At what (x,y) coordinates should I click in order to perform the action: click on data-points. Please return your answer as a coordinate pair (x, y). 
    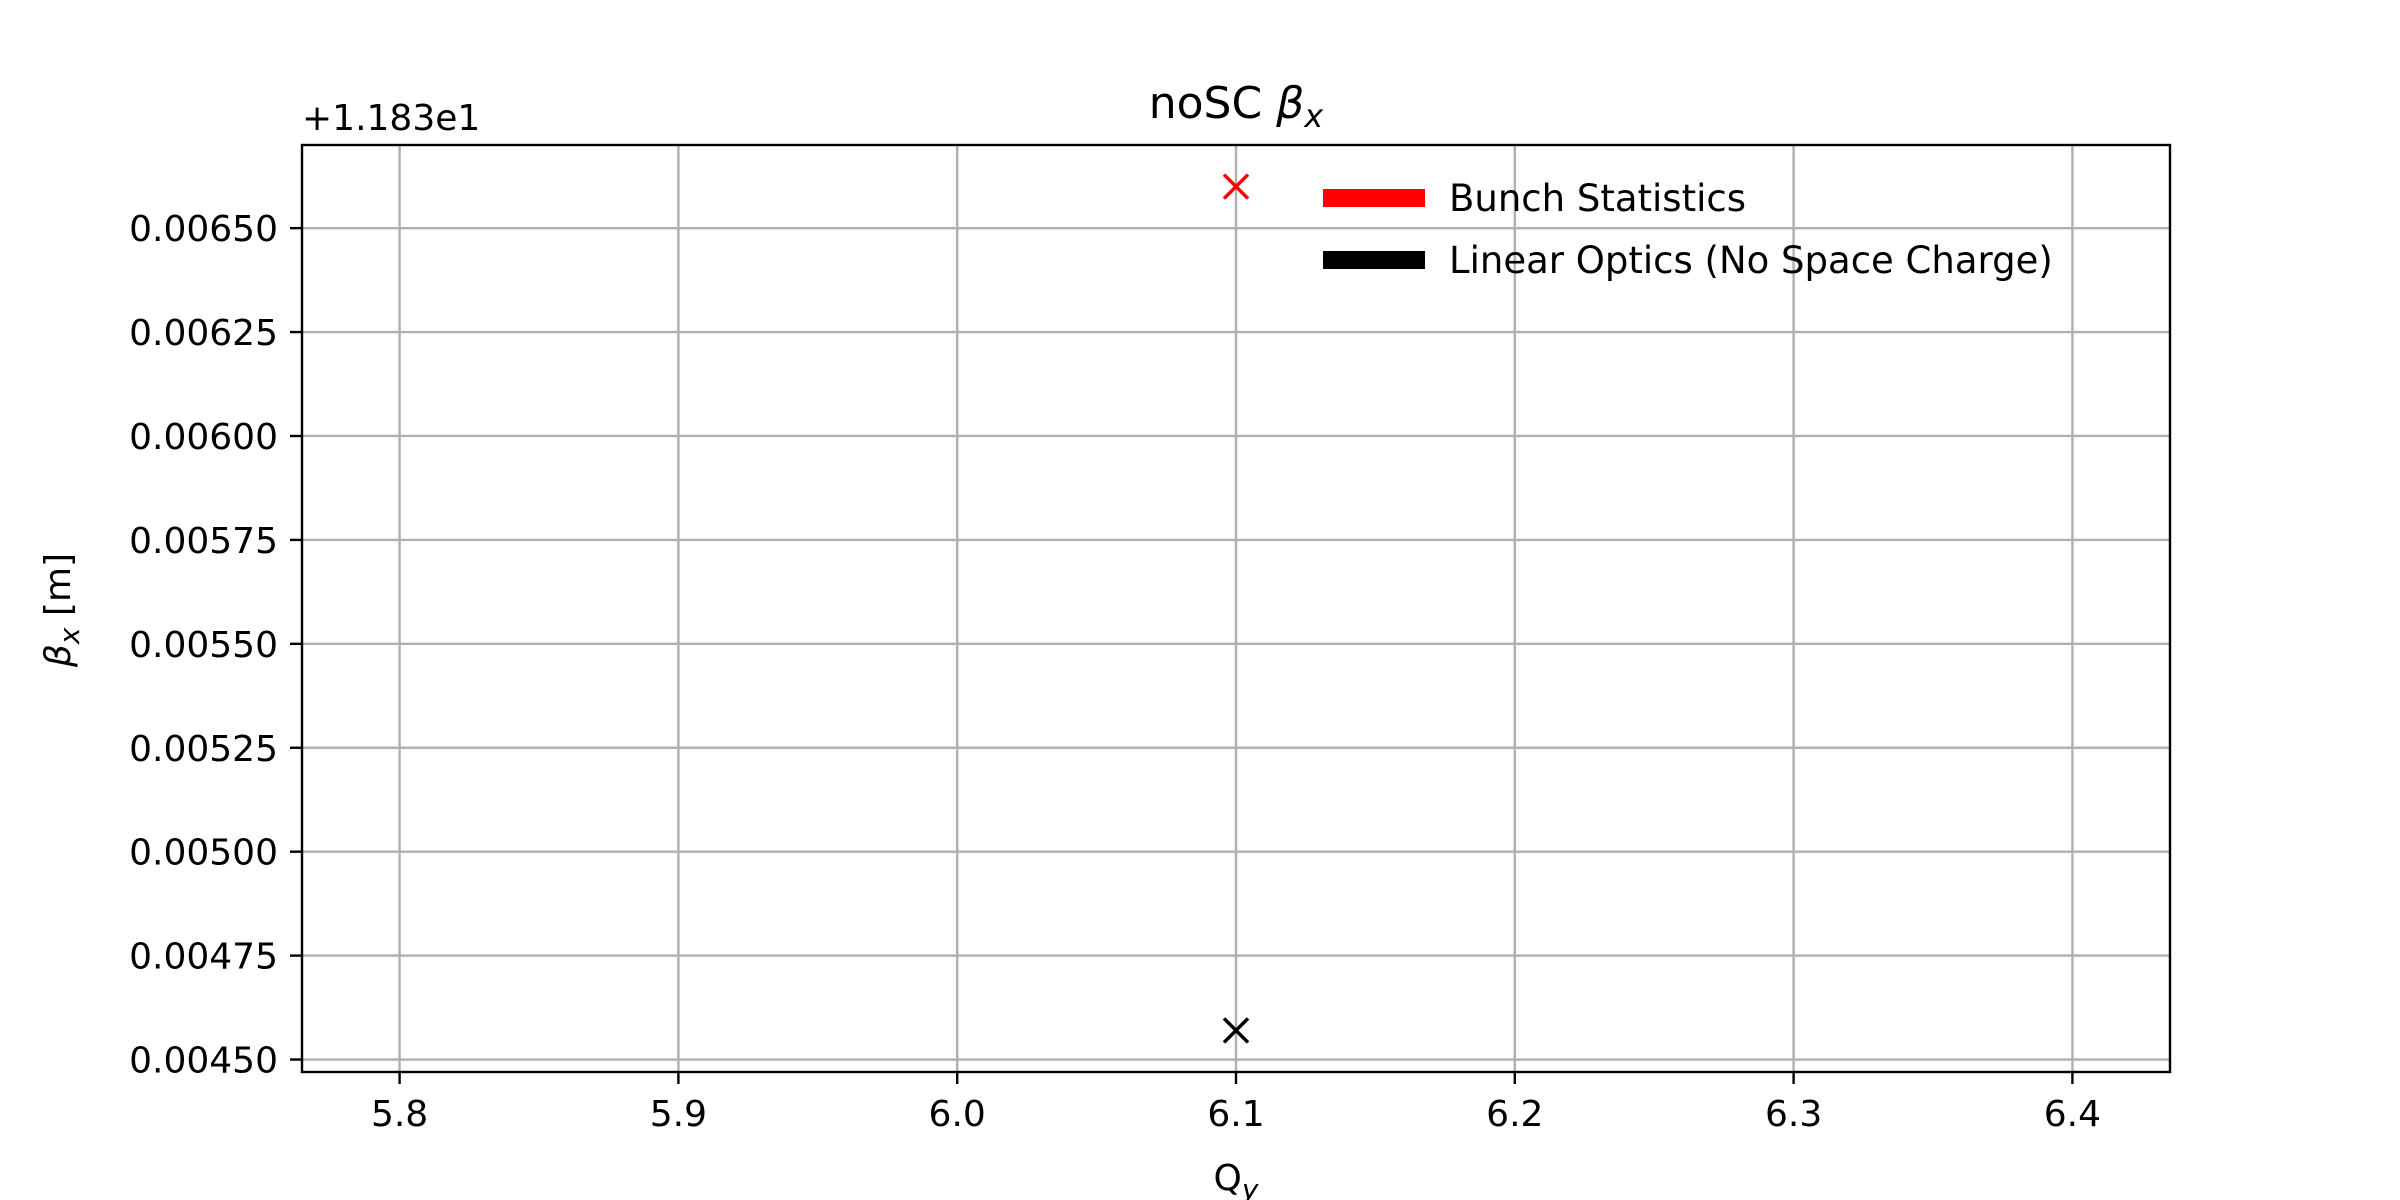
    Looking at the image, I should click on (1236, 608).